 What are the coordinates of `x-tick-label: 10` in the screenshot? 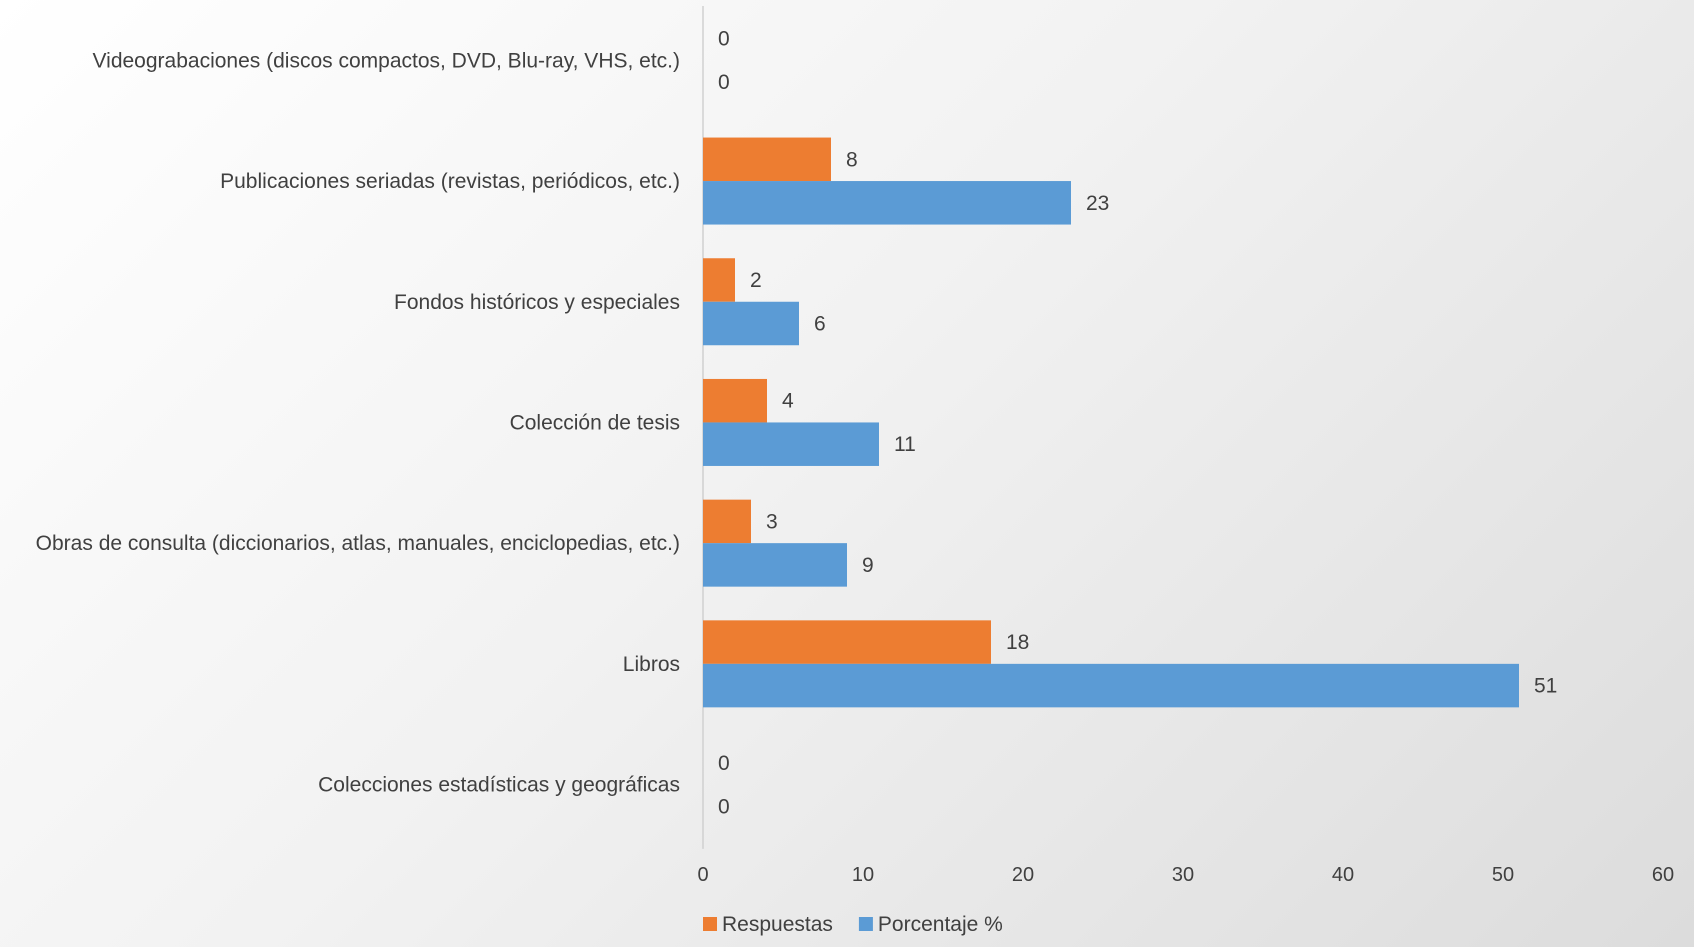 It's located at (863, 875).